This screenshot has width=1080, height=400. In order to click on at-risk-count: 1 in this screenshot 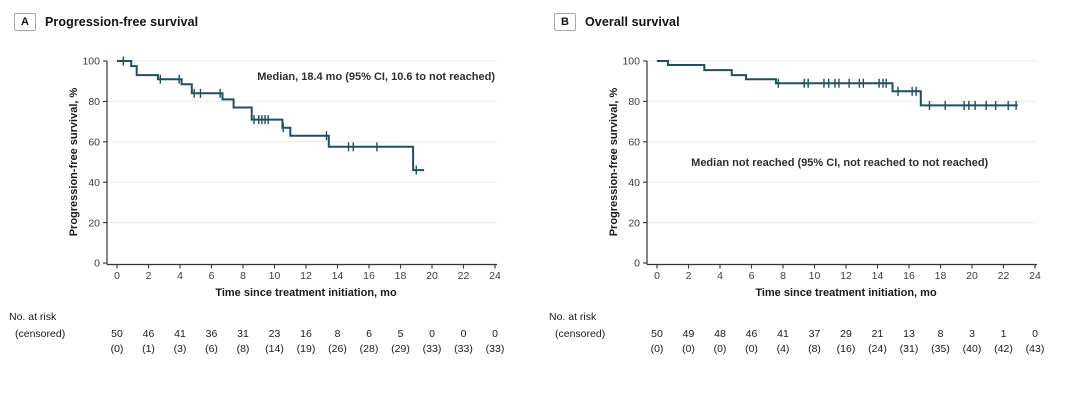, I will do `click(1004, 334)`.